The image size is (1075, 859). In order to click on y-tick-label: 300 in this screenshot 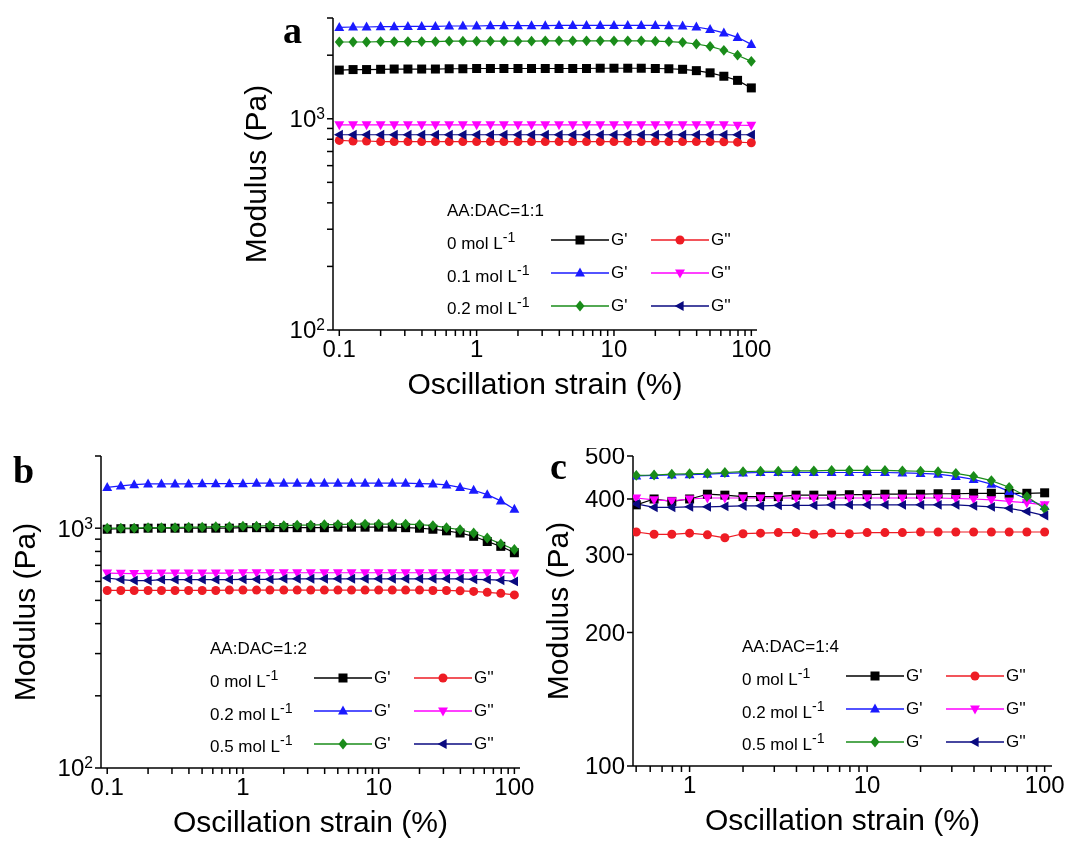, I will do `click(604, 554)`.